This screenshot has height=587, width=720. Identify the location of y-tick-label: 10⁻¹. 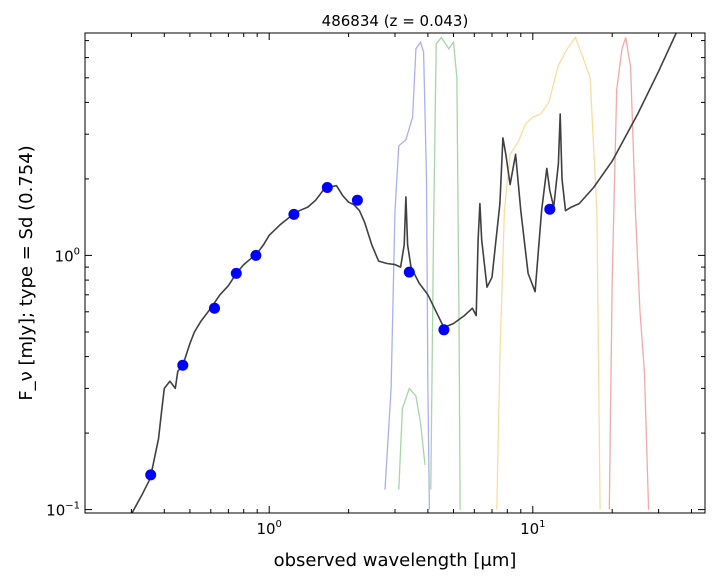
(63, 510).